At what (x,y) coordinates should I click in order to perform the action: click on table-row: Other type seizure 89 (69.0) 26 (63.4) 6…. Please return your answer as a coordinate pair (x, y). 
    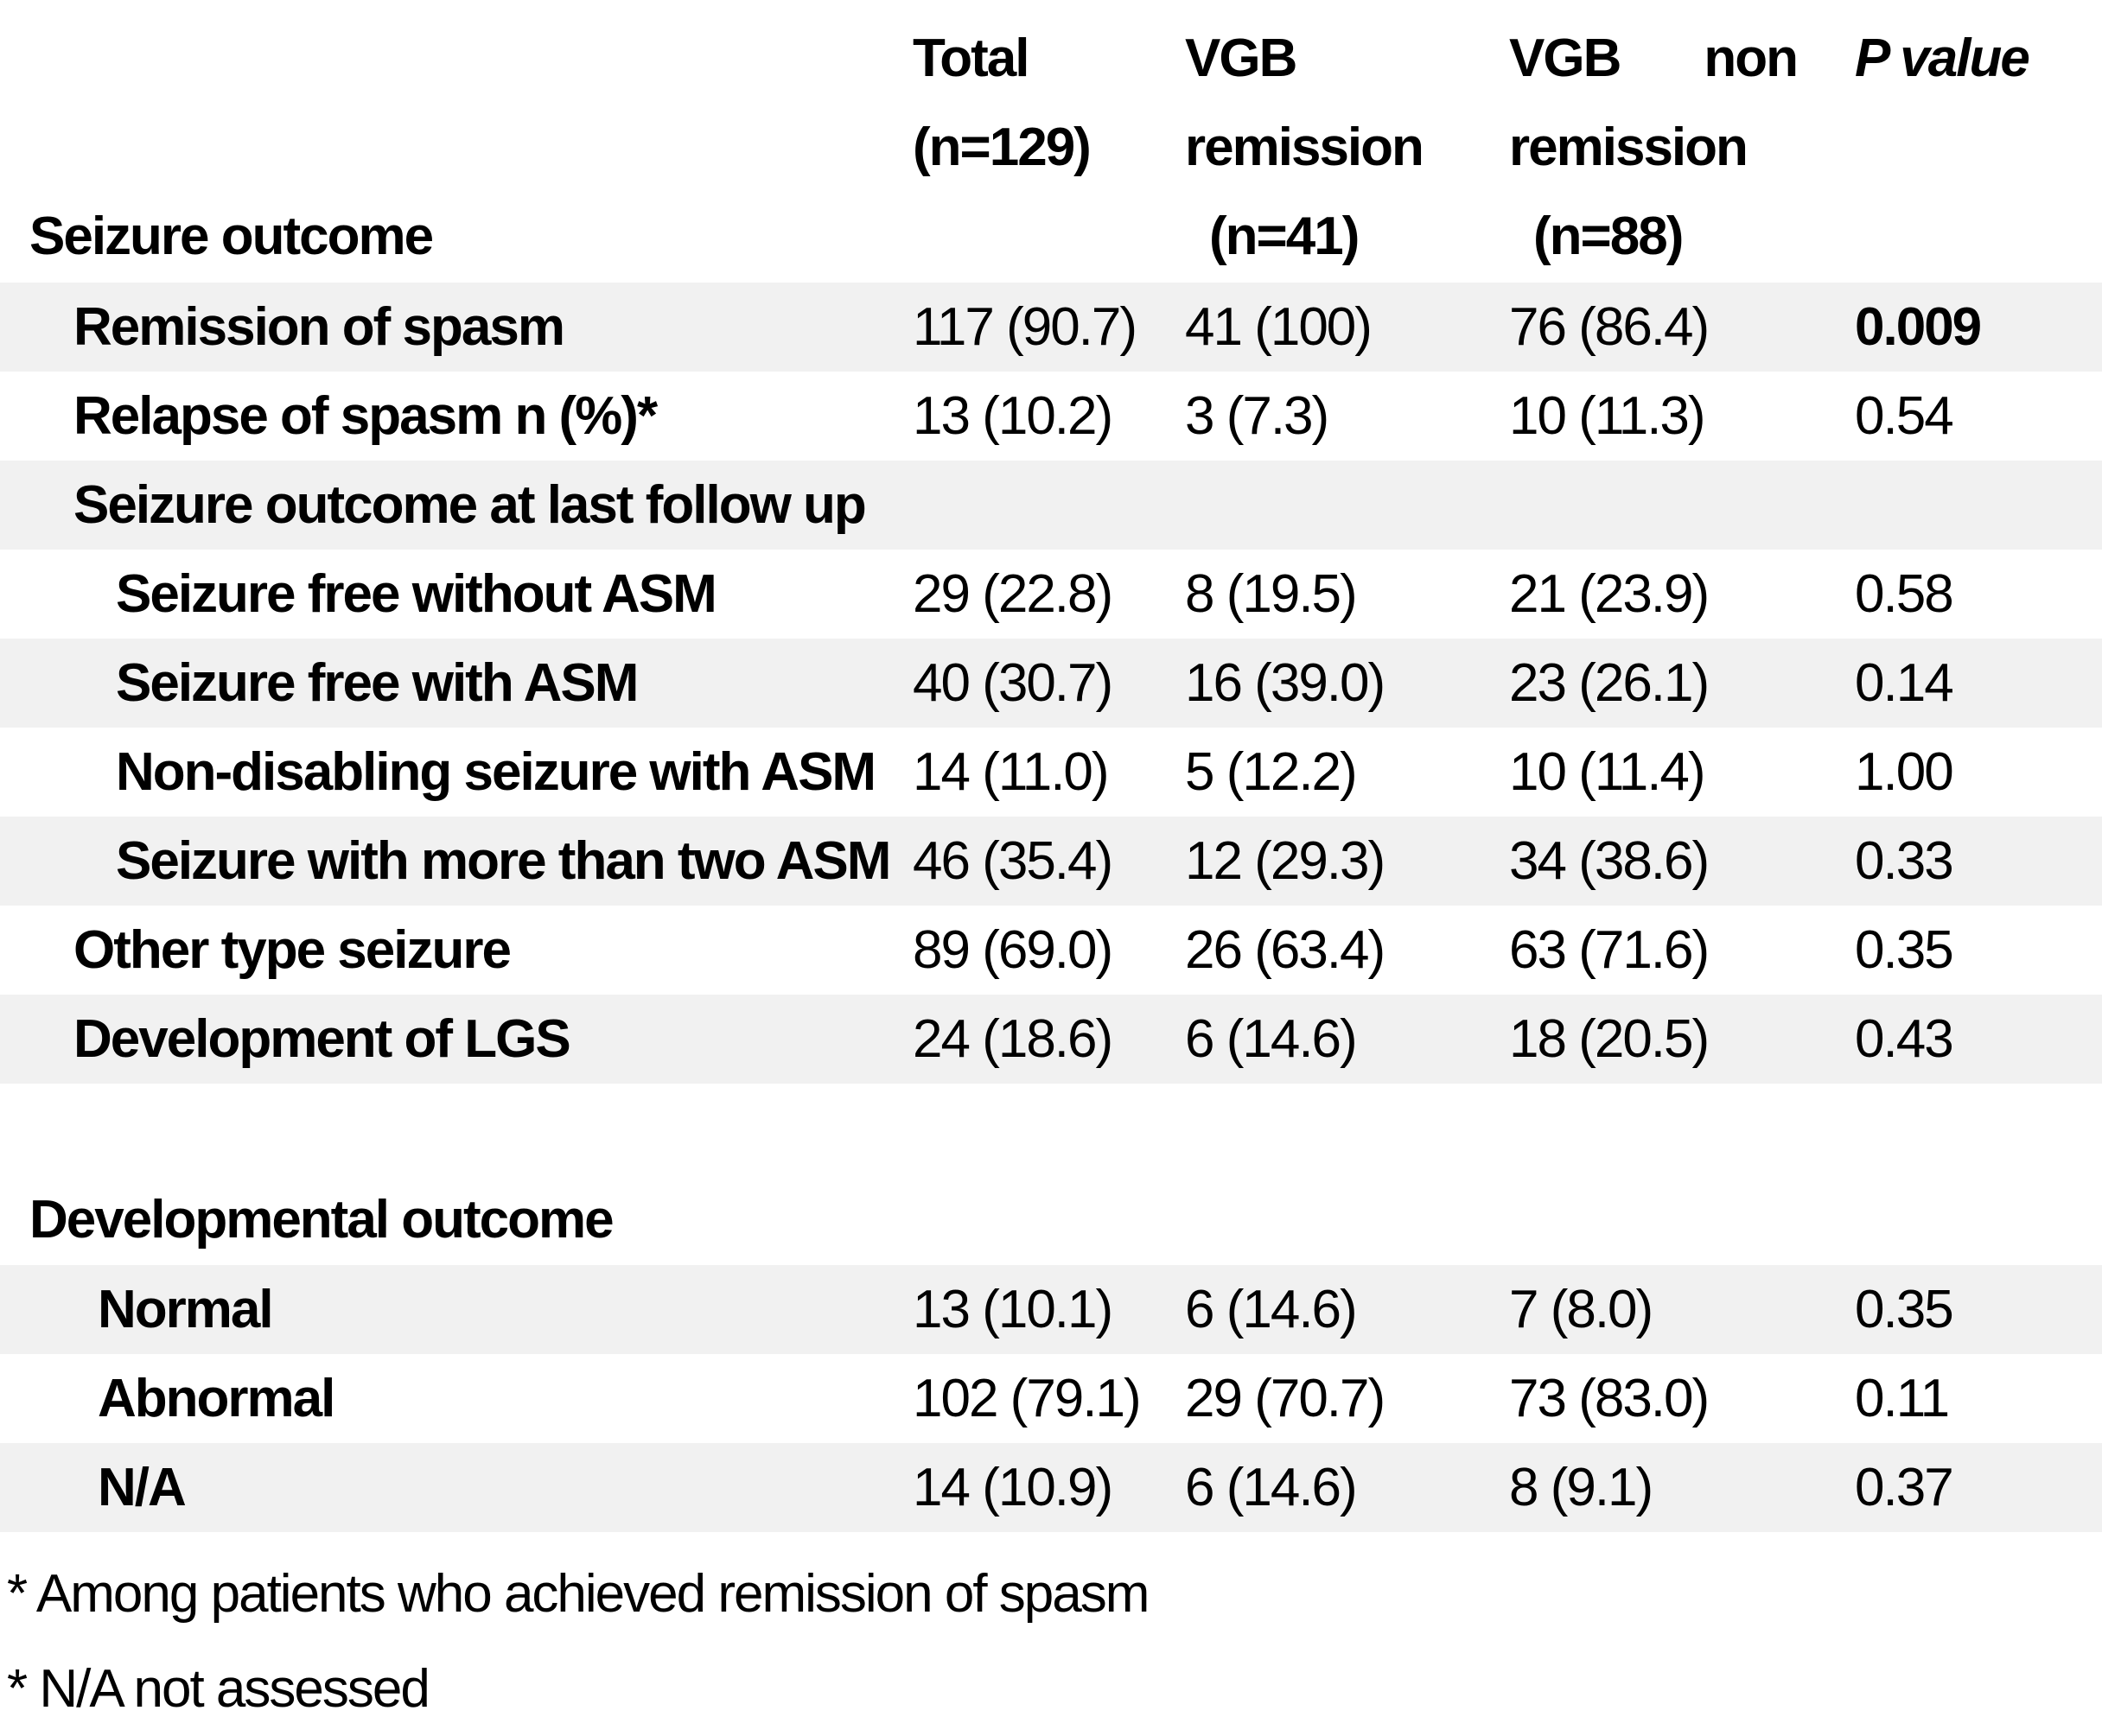
    Looking at the image, I should click on (1051, 951).